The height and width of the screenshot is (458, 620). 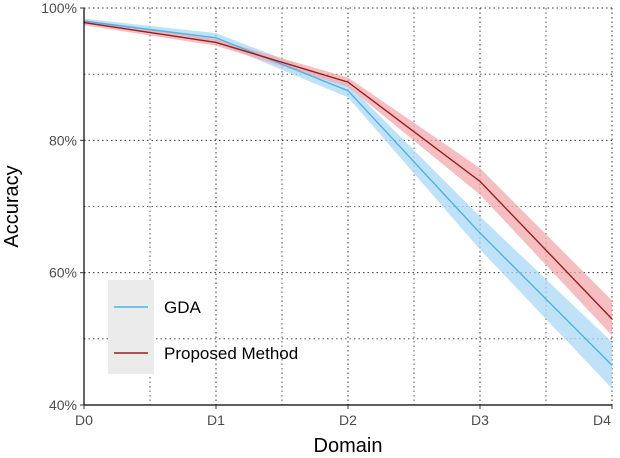 What do you see at coordinates (216, 420) in the screenshot?
I see `x-tick-label: D1` at bounding box center [216, 420].